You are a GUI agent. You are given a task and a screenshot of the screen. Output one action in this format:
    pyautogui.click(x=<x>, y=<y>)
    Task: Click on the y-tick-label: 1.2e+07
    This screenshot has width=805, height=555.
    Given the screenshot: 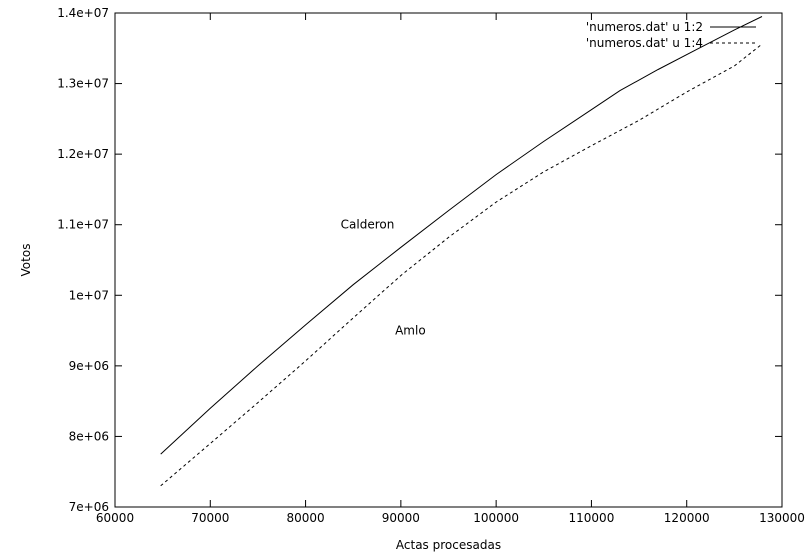 What is the action you would take?
    pyautogui.click(x=83, y=154)
    